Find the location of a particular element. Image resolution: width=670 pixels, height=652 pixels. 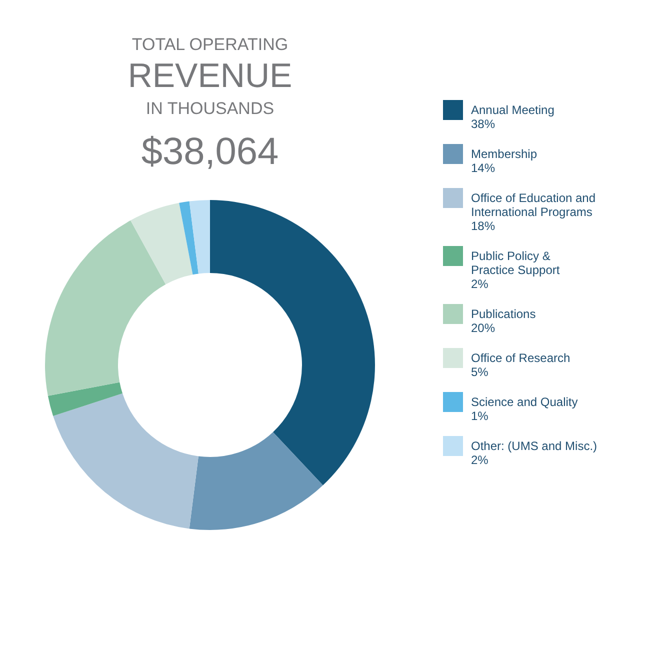

data-label: 5% is located at coordinates (480, 372).